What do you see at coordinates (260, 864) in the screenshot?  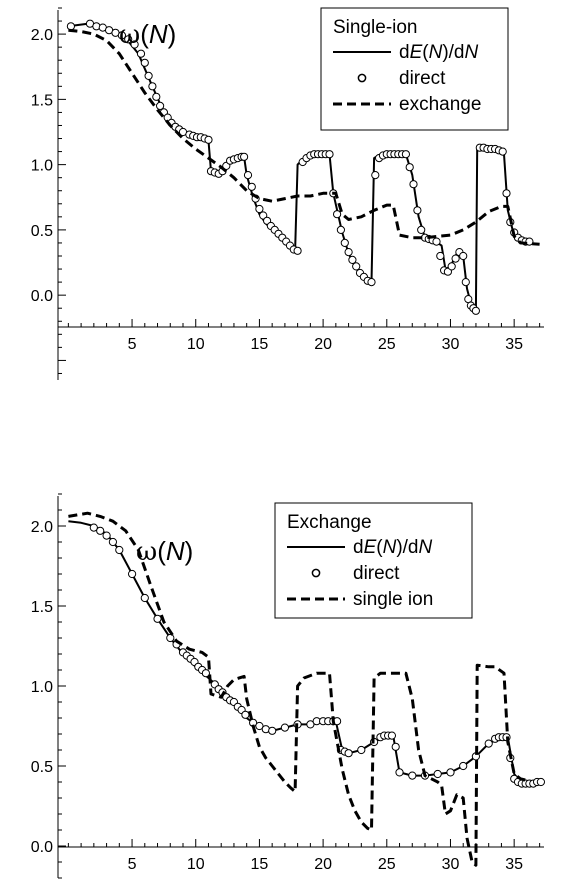 I see `x-tick-label: 15` at bounding box center [260, 864].